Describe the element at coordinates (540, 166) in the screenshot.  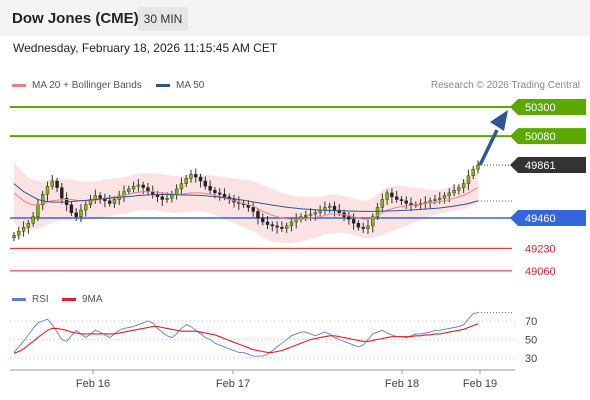
I see `level-label-49861: 49861` at that location.